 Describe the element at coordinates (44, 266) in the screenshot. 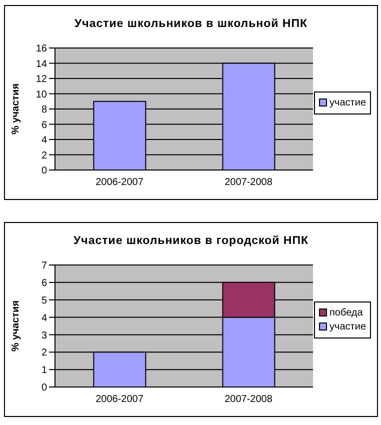

I see `y-tick-label: 7` at that location.